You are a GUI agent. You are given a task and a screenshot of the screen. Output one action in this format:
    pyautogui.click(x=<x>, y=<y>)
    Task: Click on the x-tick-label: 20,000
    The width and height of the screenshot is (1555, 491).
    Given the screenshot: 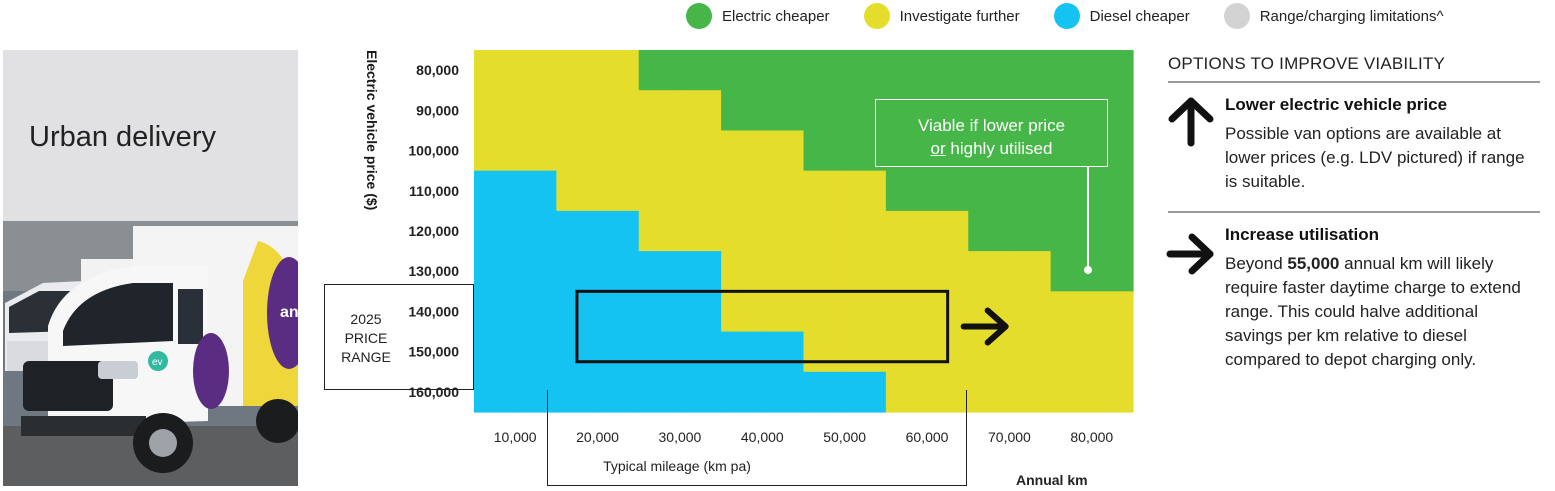 What is the action you would take?
    pyautogui.click(x=597, y=437)
    